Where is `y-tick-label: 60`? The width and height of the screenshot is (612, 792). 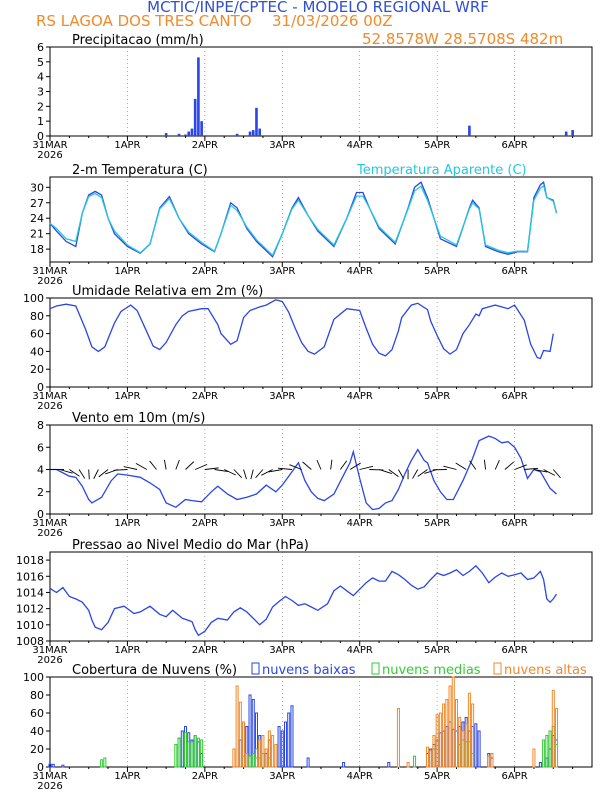 y-tick-label: 60 is located at coordinates (37, 713).